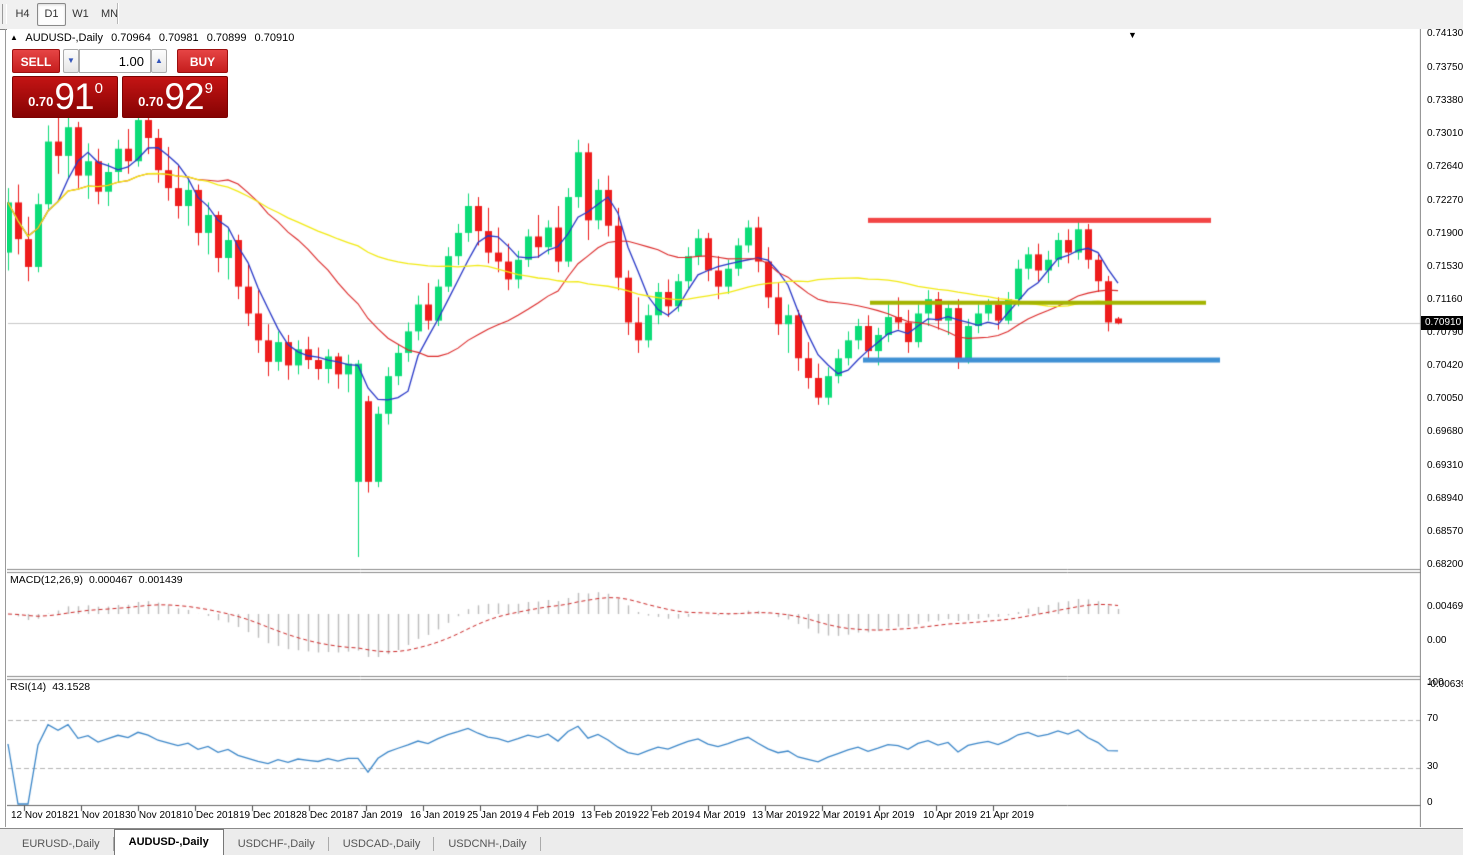 Image resolution: width=1463 pixels, height=855 pixels. Describe the element at coordinates (151, 101) in the screenshot. I see `buy-price-prefix: 0.70` at that location.